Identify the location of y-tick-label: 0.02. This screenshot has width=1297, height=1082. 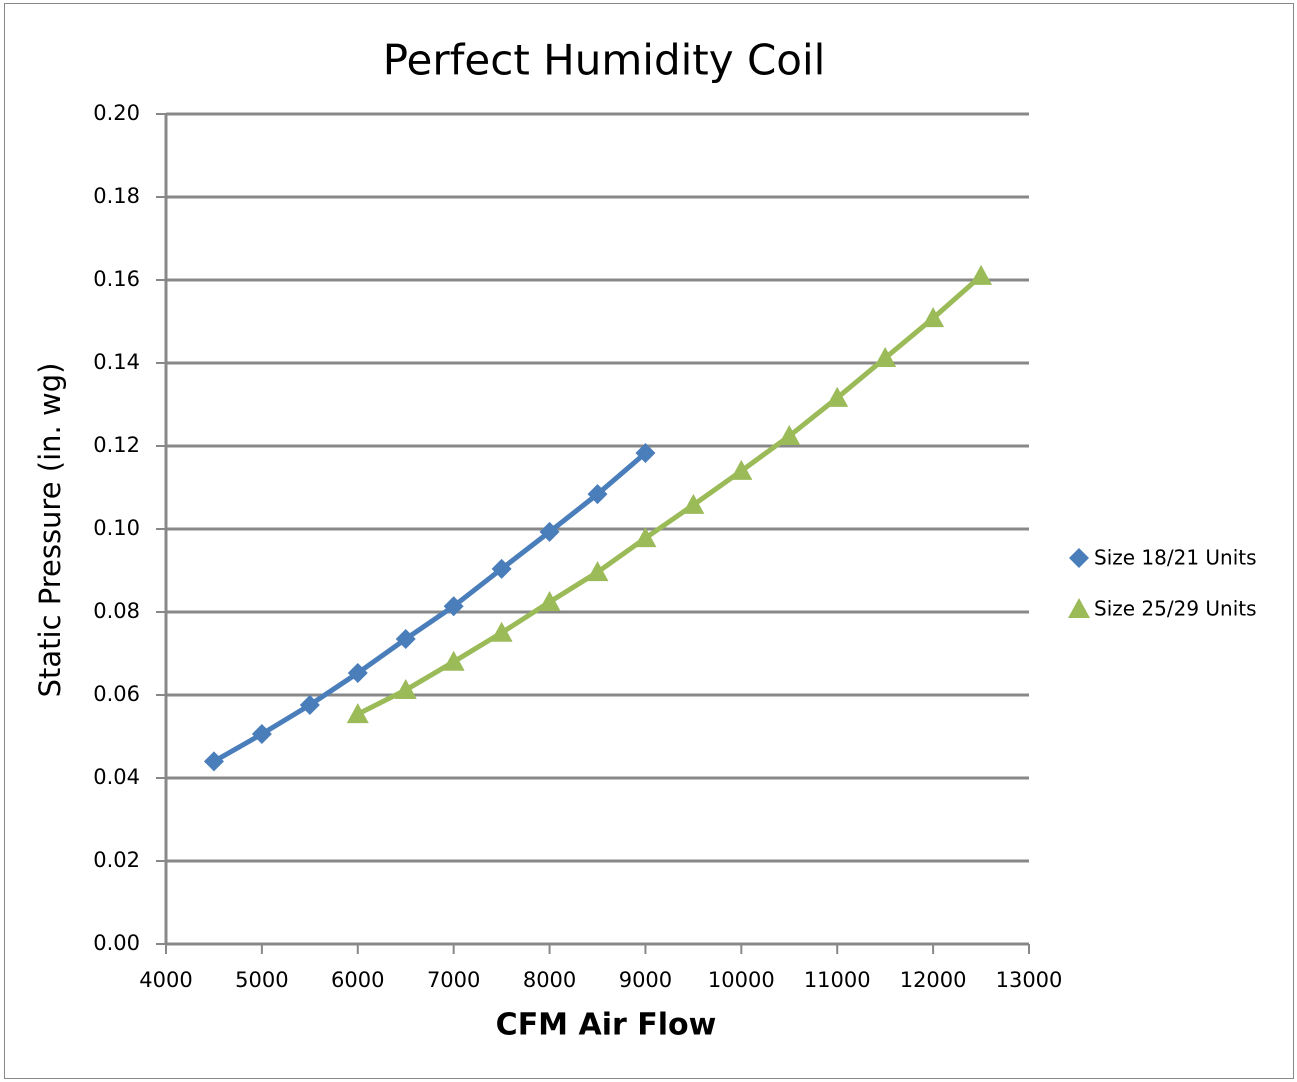
(116, 860).